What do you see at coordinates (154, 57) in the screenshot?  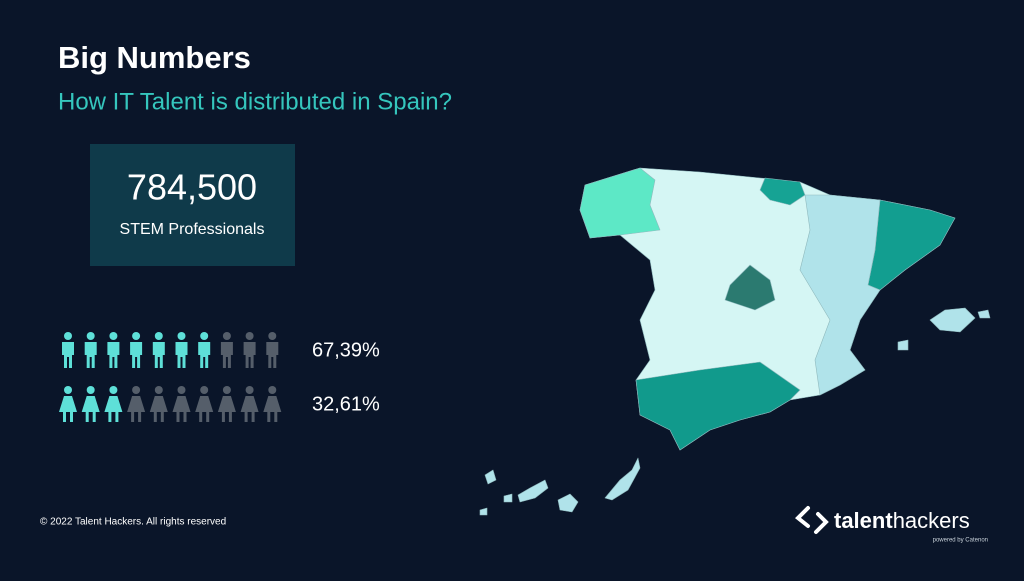 I see `title: Big Numbers` at bounding box center [154, 57].